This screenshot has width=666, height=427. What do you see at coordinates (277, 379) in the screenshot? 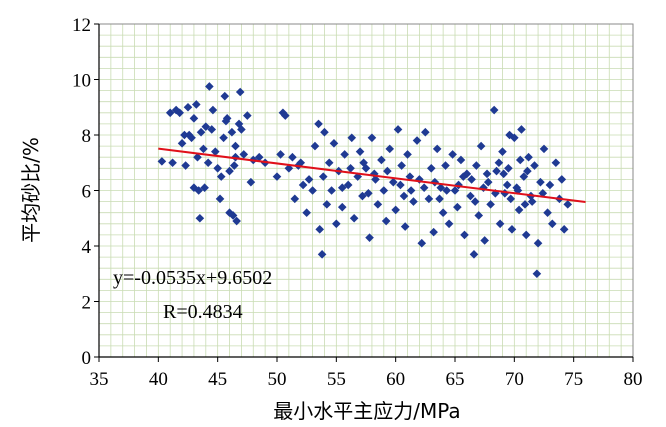
I see `x-tick-label: 50` at bounding box center [277, 379].